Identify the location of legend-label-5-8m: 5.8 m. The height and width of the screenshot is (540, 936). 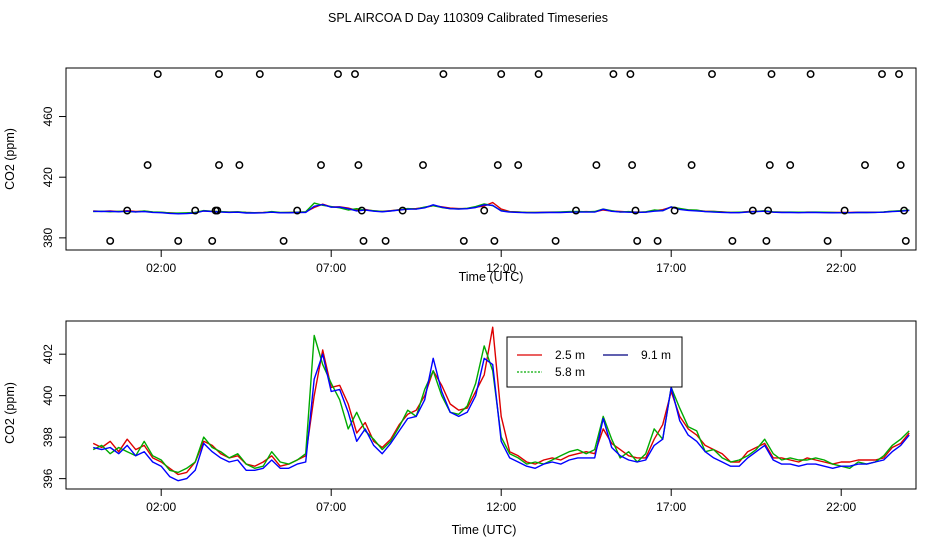
(570, 372).